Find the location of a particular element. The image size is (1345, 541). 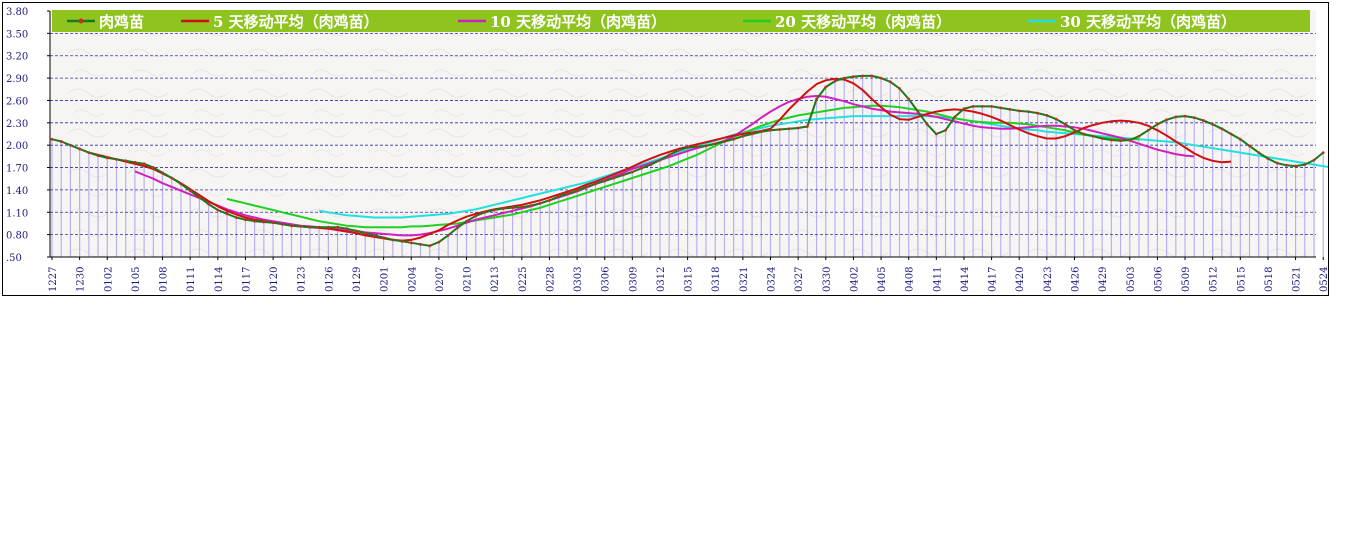

y-tick-label: 1.40 is located at coordinates (17, 191).